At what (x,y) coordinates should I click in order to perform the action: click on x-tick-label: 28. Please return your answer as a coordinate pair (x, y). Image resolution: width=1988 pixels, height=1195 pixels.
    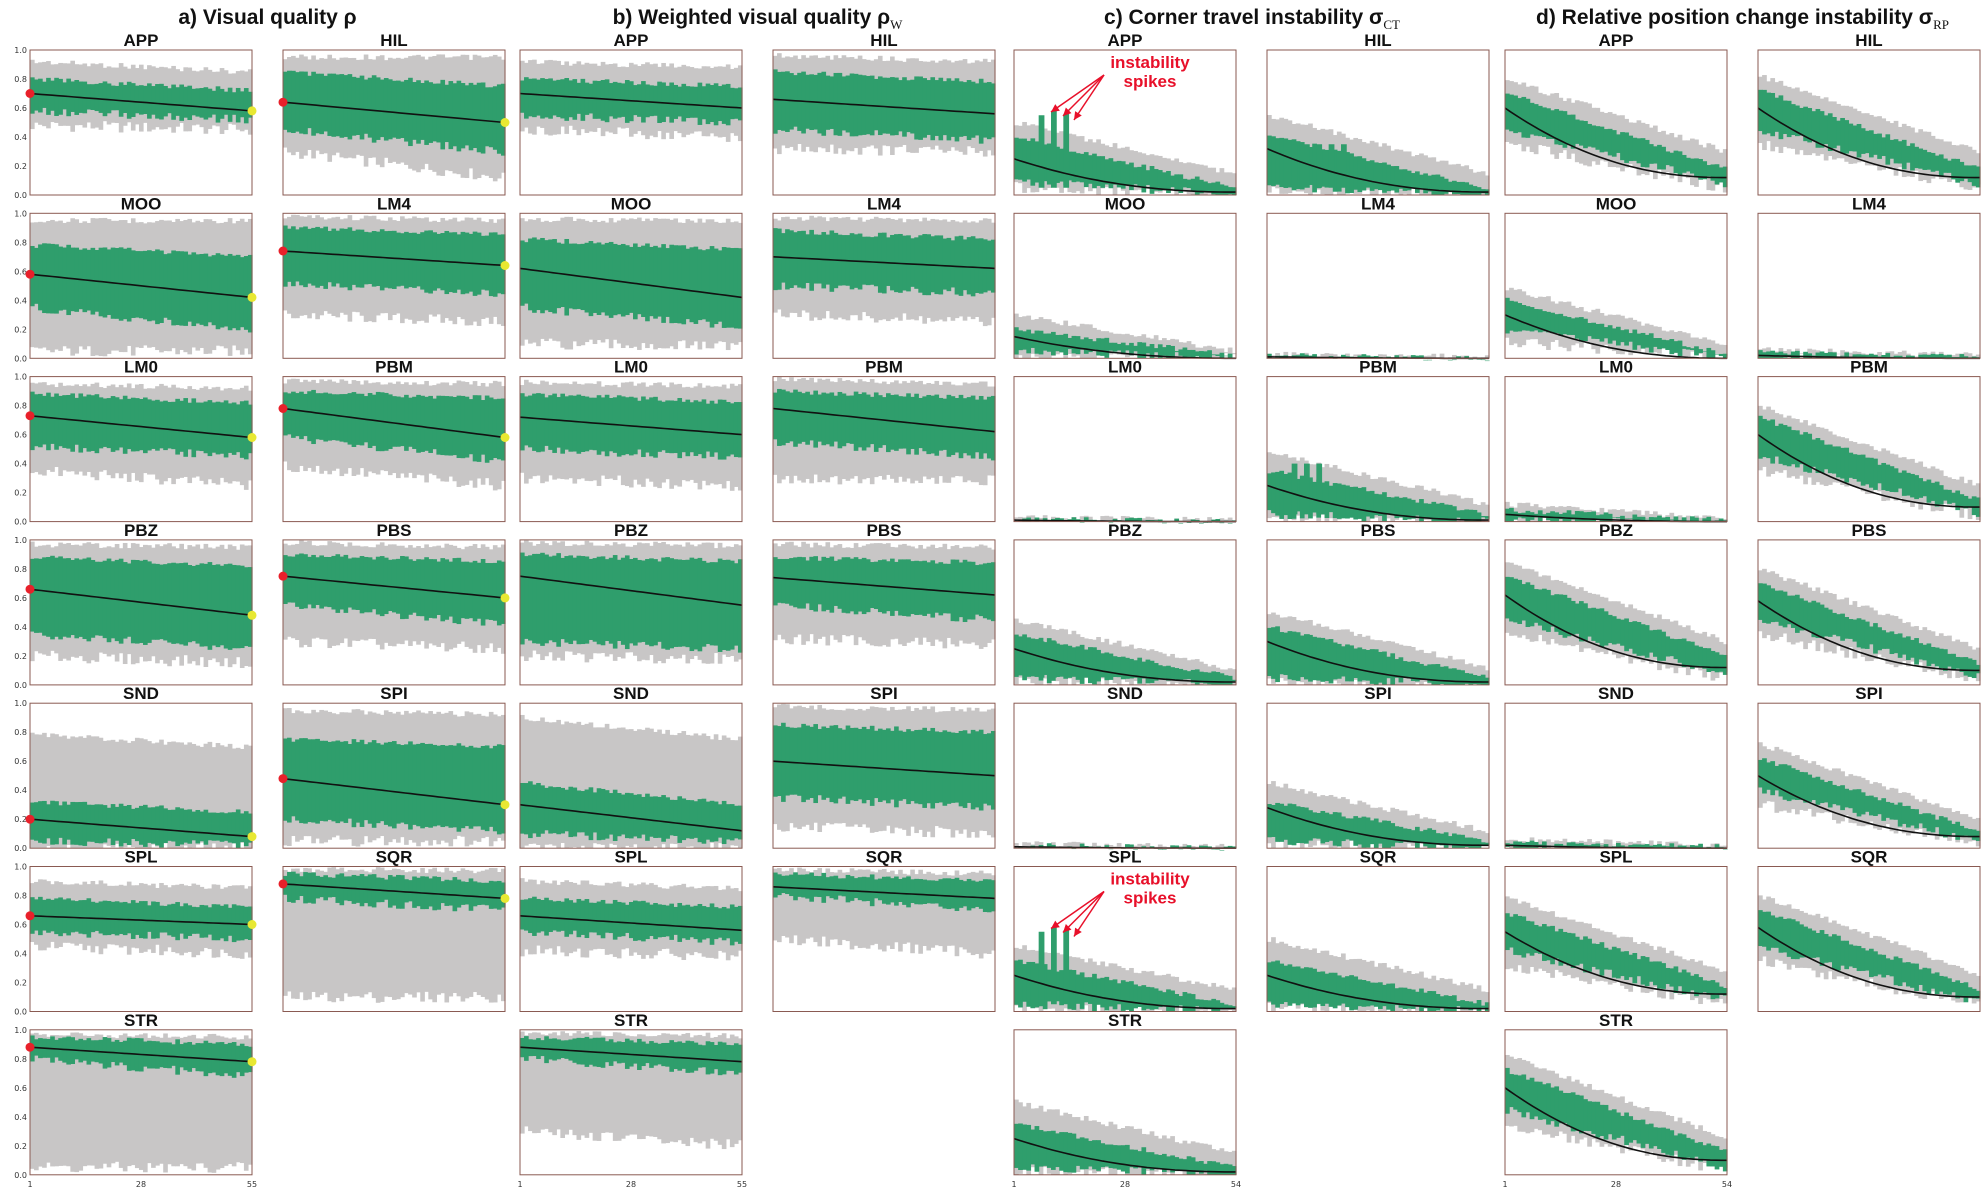
    Looking at the image, I should click on (141, 1184).